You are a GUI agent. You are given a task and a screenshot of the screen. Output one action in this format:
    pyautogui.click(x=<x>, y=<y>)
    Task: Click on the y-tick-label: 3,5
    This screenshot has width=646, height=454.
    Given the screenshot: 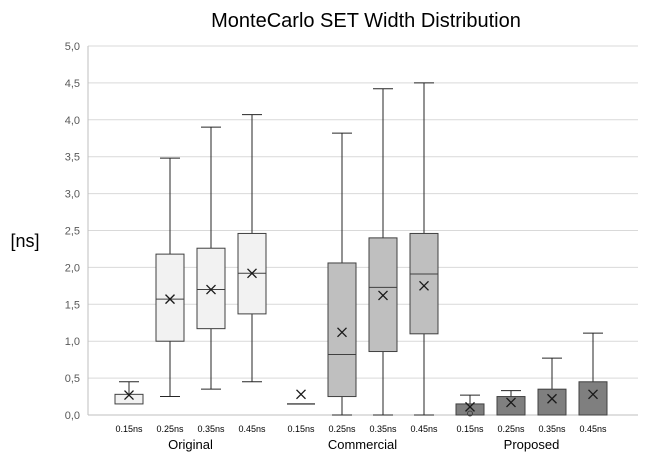 What is the action you would take?
    pyautogui.click(x=72, y=158)
    